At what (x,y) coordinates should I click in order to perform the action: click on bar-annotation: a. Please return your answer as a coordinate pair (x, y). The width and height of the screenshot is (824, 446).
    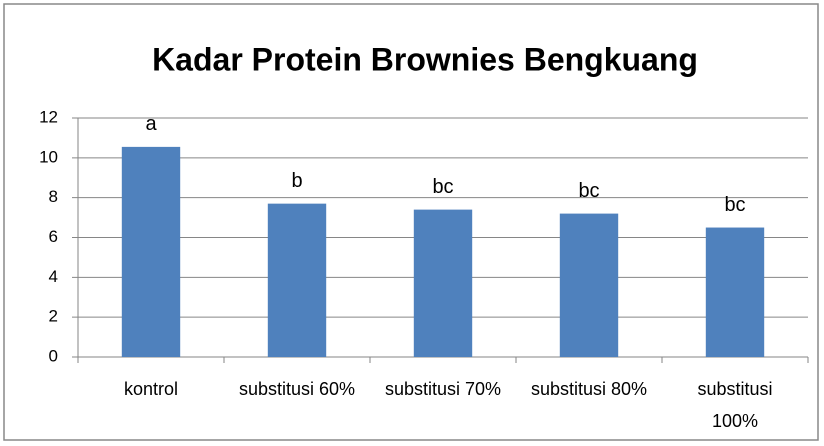
    Looking at the image, I should click on (151, 124).